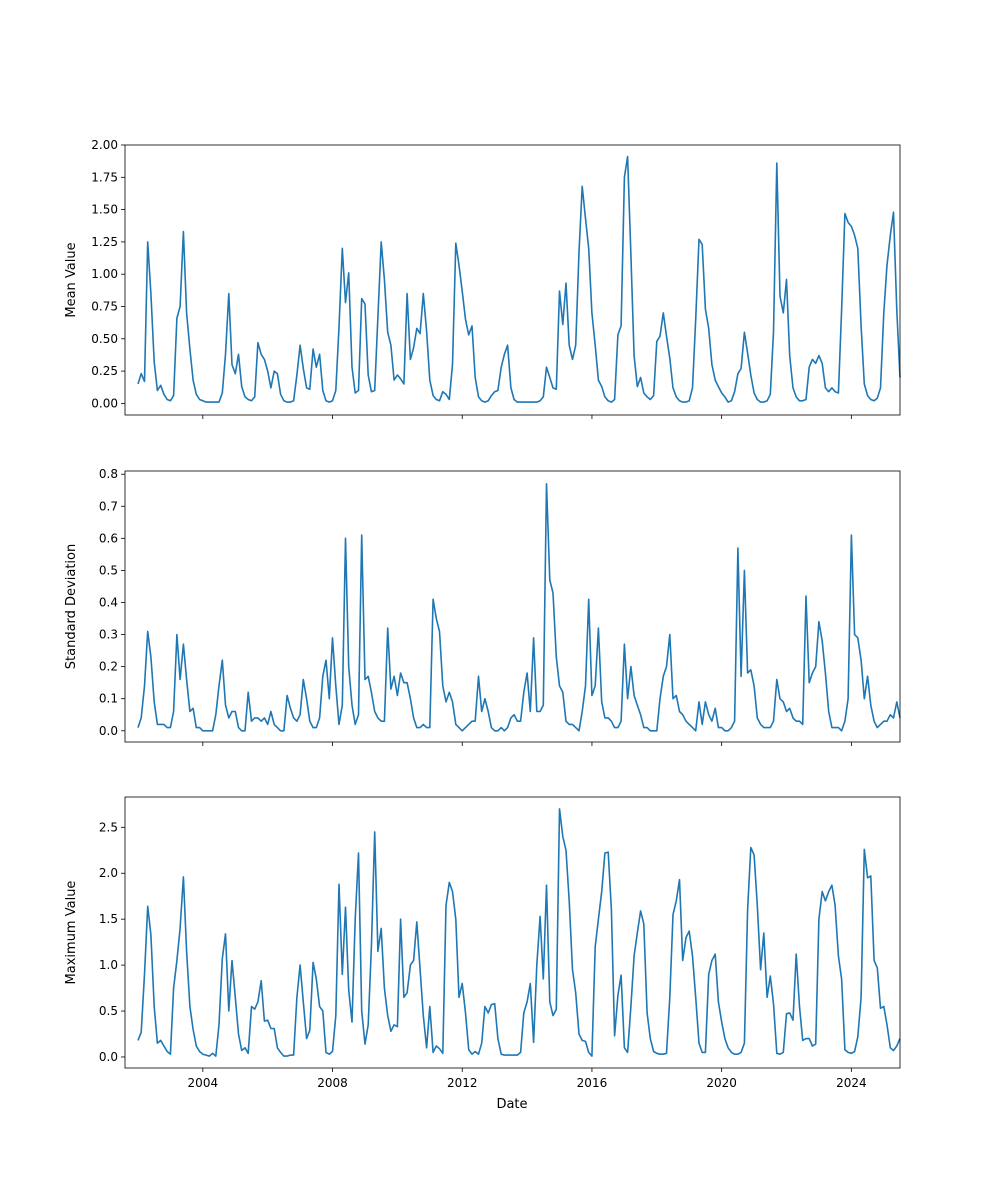 The width and height of the screenshot is (1000, 1200). Describe the element at coordinates (108, 873) in the screenshot. I see `y-tick-label: 2.0` at that location.